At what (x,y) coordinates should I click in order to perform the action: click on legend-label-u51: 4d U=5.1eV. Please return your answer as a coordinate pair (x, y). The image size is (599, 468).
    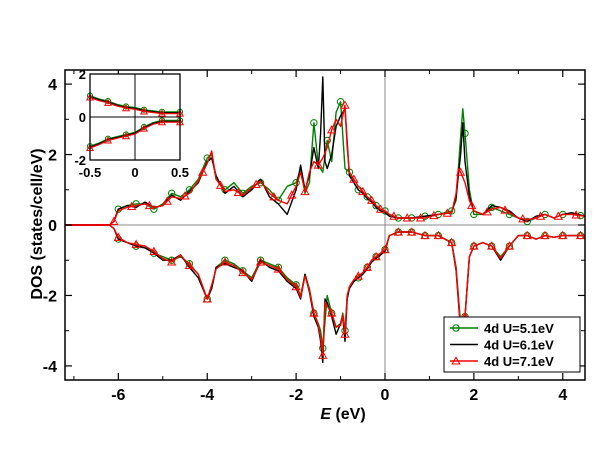
    Looking at the image, I should click on (519, 328).